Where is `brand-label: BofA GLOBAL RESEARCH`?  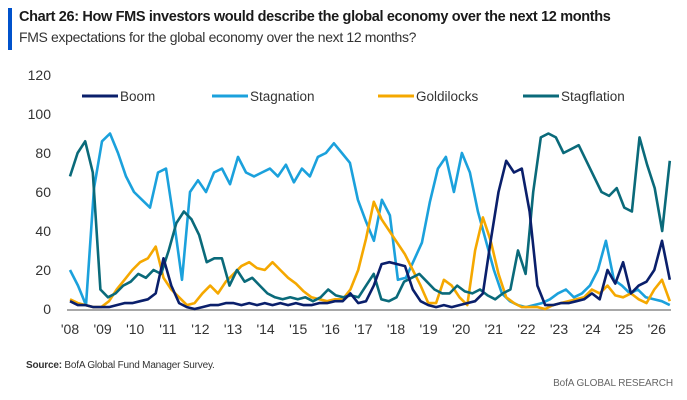
brand-label: BofA GLOBAL RESEARCH is located at coordinates (613, 383).